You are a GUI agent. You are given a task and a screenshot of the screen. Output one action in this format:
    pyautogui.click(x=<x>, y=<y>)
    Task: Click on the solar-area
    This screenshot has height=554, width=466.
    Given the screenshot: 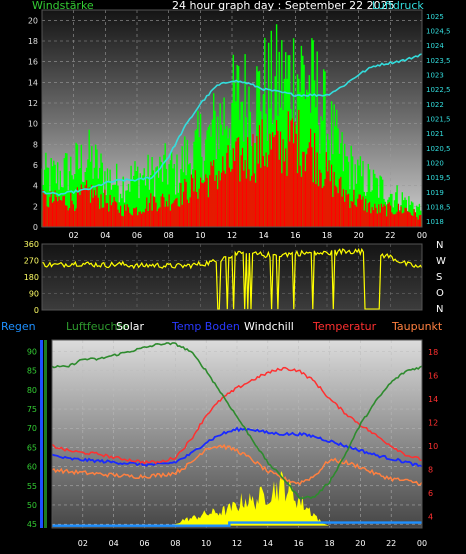 What is the action you would take?
    pyautogui.click(x=237, y=498)
    